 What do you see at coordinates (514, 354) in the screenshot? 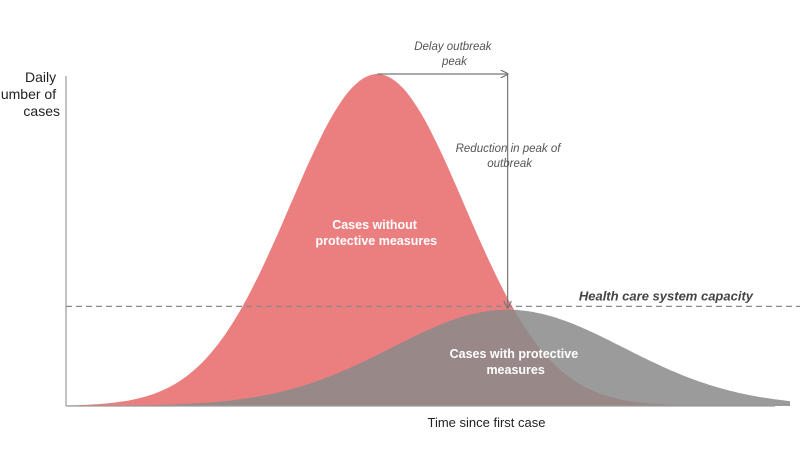
I see `series-label-with-line-1: Cases with protective` at bounding box center [514, 354].